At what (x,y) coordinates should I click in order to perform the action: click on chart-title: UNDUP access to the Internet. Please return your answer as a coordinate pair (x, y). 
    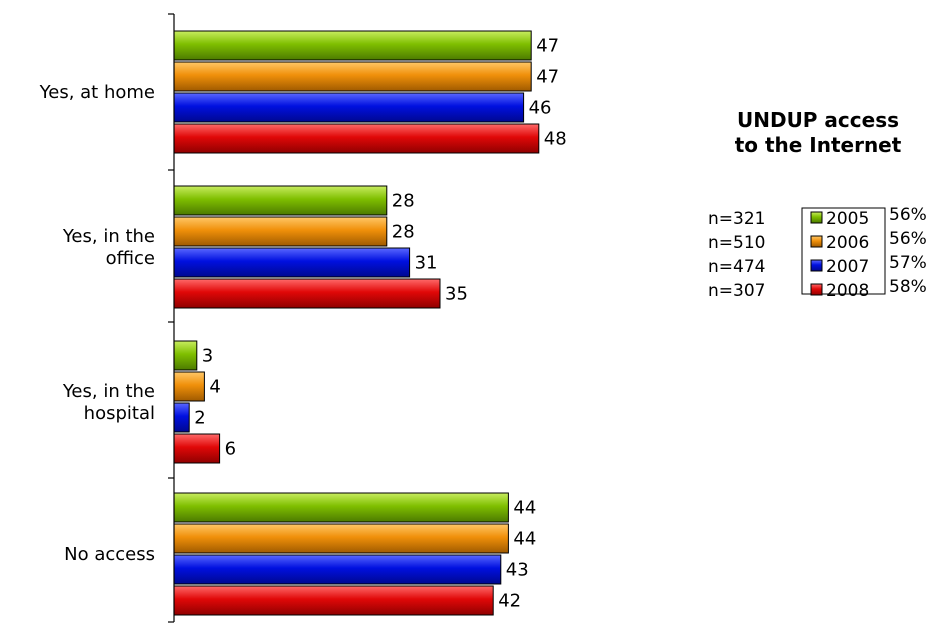
    Looking at the image, I should click on (818, 132).